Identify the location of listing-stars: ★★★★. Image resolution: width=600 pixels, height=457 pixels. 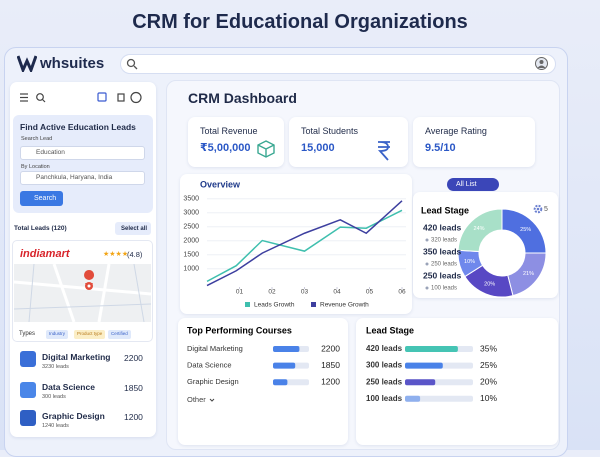
(116, 254).